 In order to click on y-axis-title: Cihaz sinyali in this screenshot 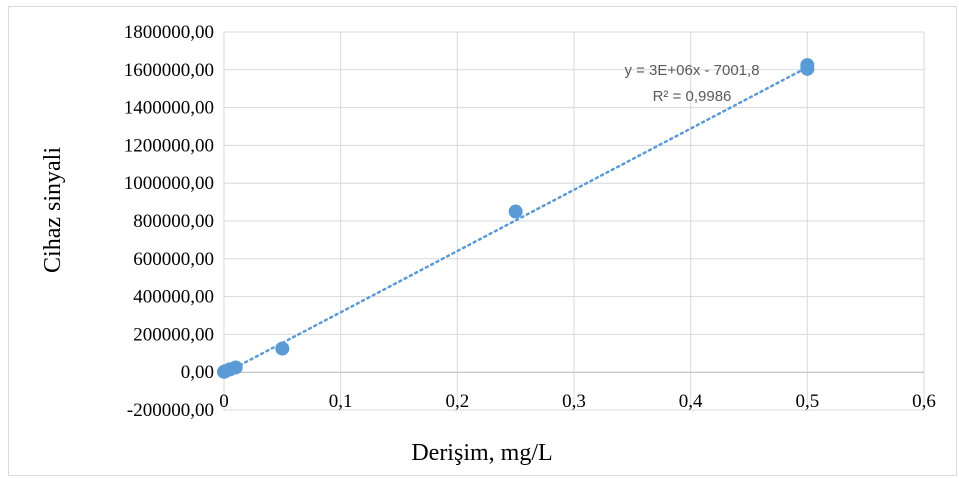, I will do `click(53, 210)`.